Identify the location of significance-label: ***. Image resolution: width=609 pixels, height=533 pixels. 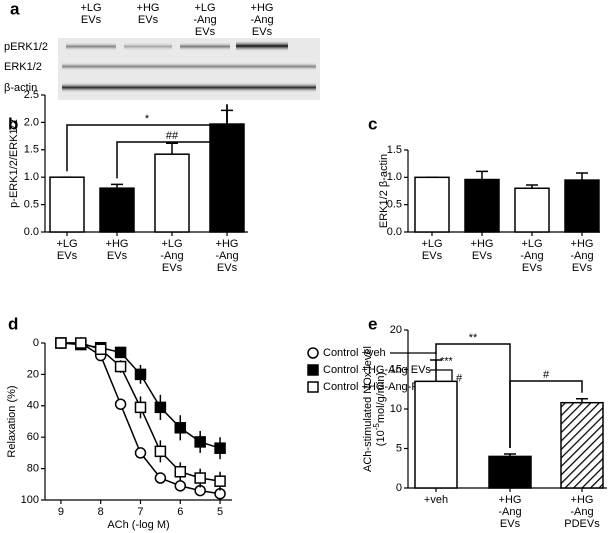
(447, 361).